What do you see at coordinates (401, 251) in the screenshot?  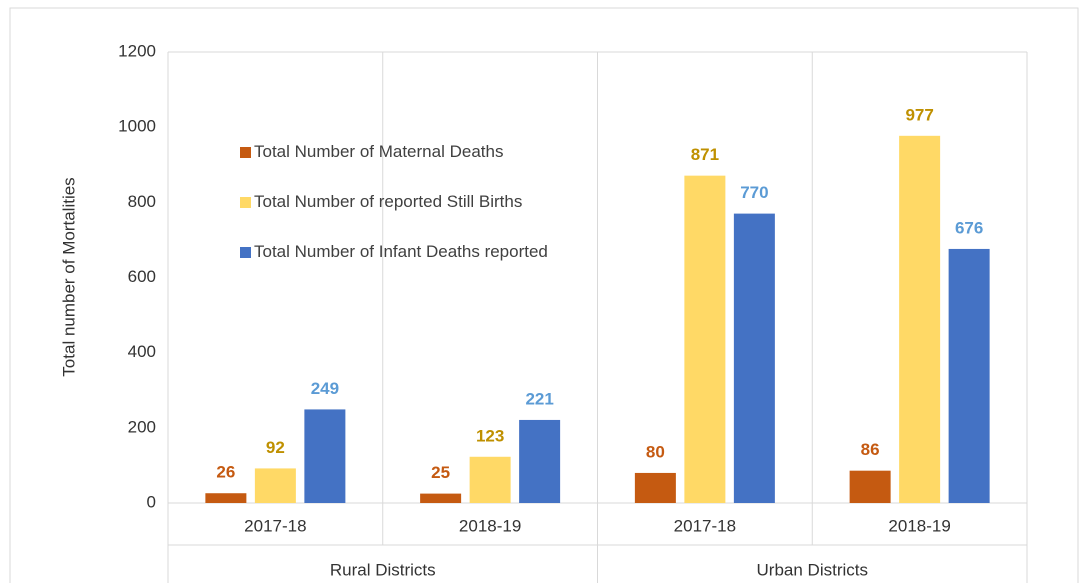 I see `legend-label: Total Number of Infant Deaths reported` at bounding box center [401, 251].